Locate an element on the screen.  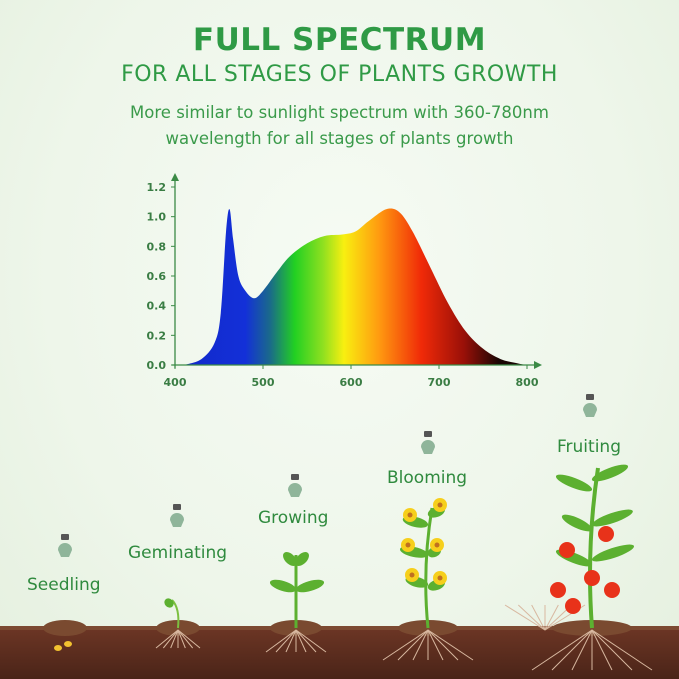
stage-label-blooming: Blooming is located at coordinates (427, 478).